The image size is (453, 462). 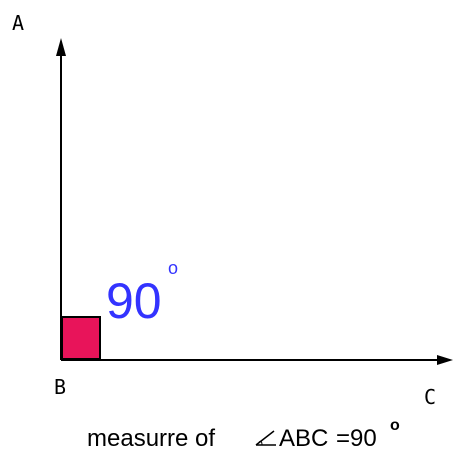 I want to click on angle-value: 90, so click(x=134, y=301).